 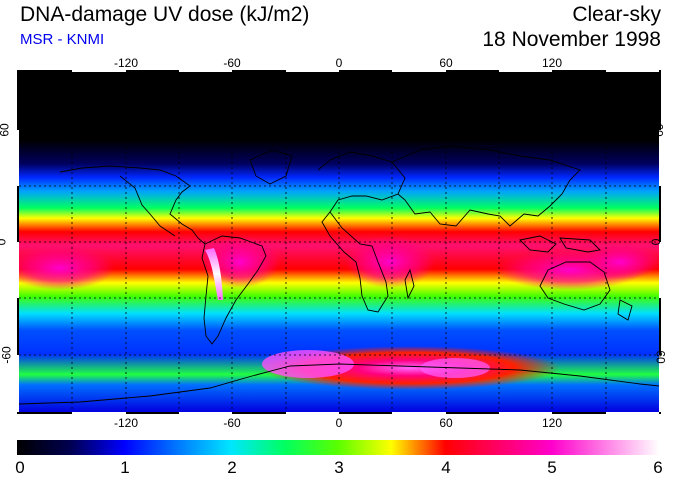 I want to click on lat-tick-right: -60, so click(x=660, y=355).